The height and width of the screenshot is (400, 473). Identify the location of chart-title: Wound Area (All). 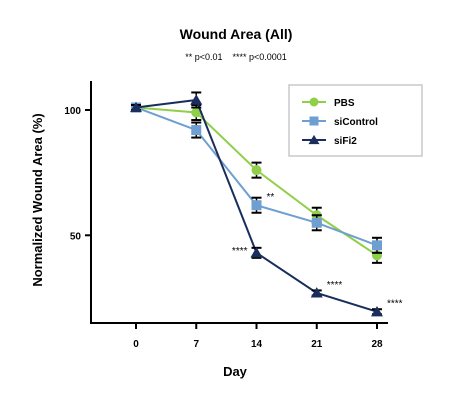
(236, 34).